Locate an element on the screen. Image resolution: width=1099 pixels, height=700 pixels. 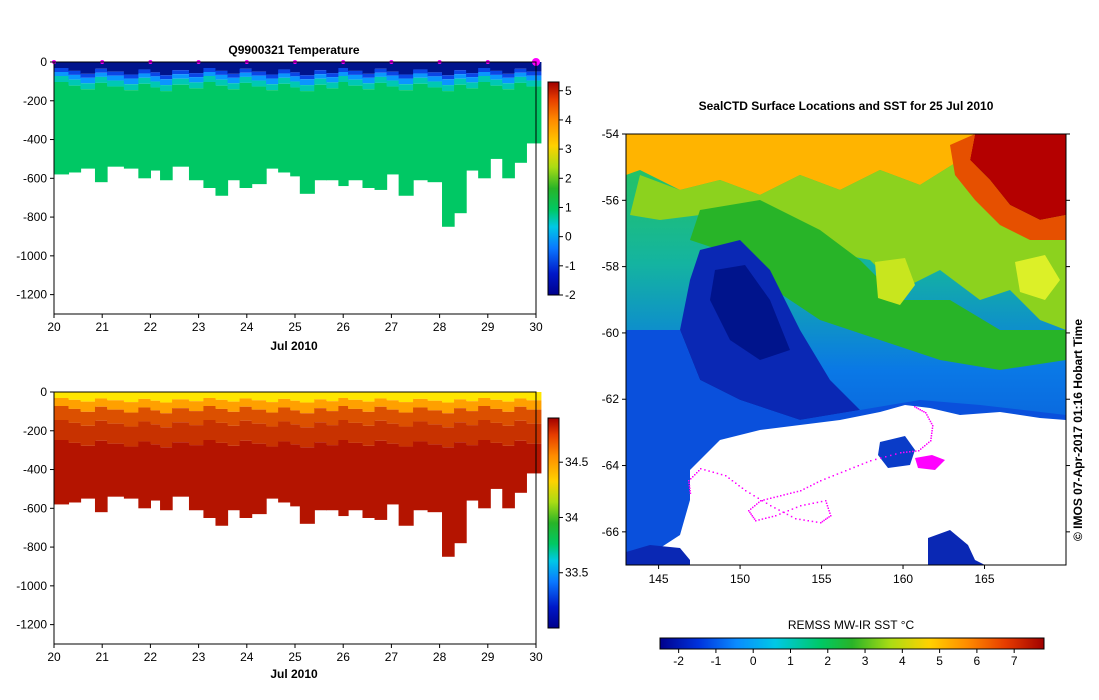
sst-southwest-patch is located at coordinates (658, 555).